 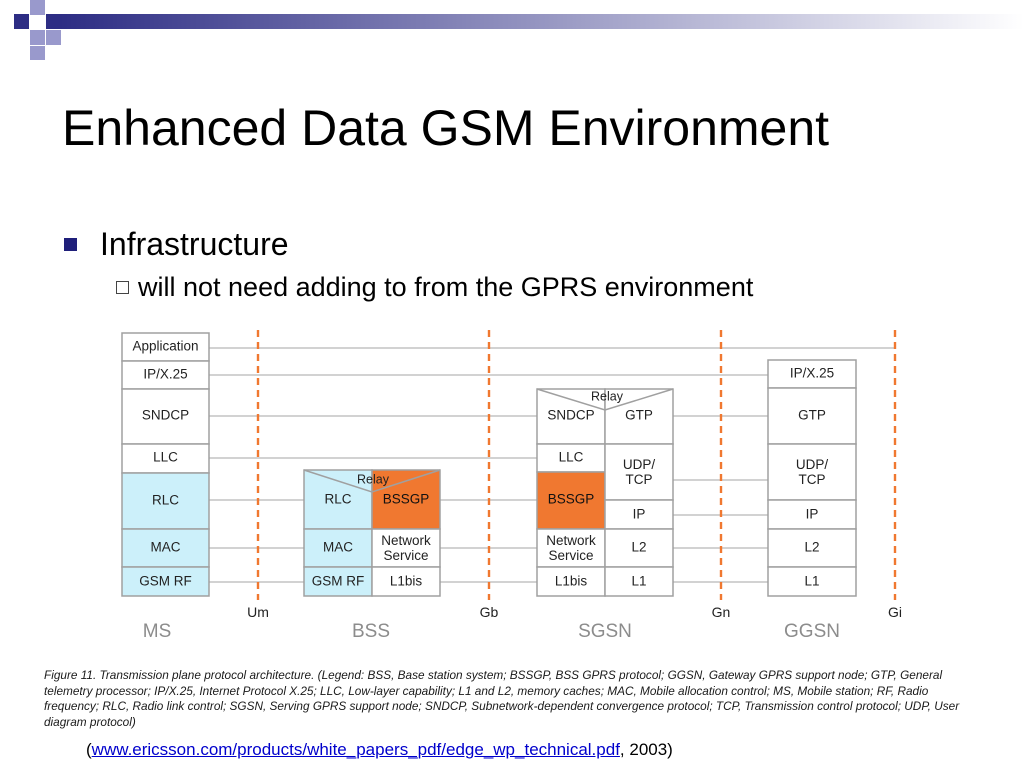 What do you see at coordinates (165, 457) in the screenshot?
I see `ms-layer: LLC` at bounding box center [165, 457].